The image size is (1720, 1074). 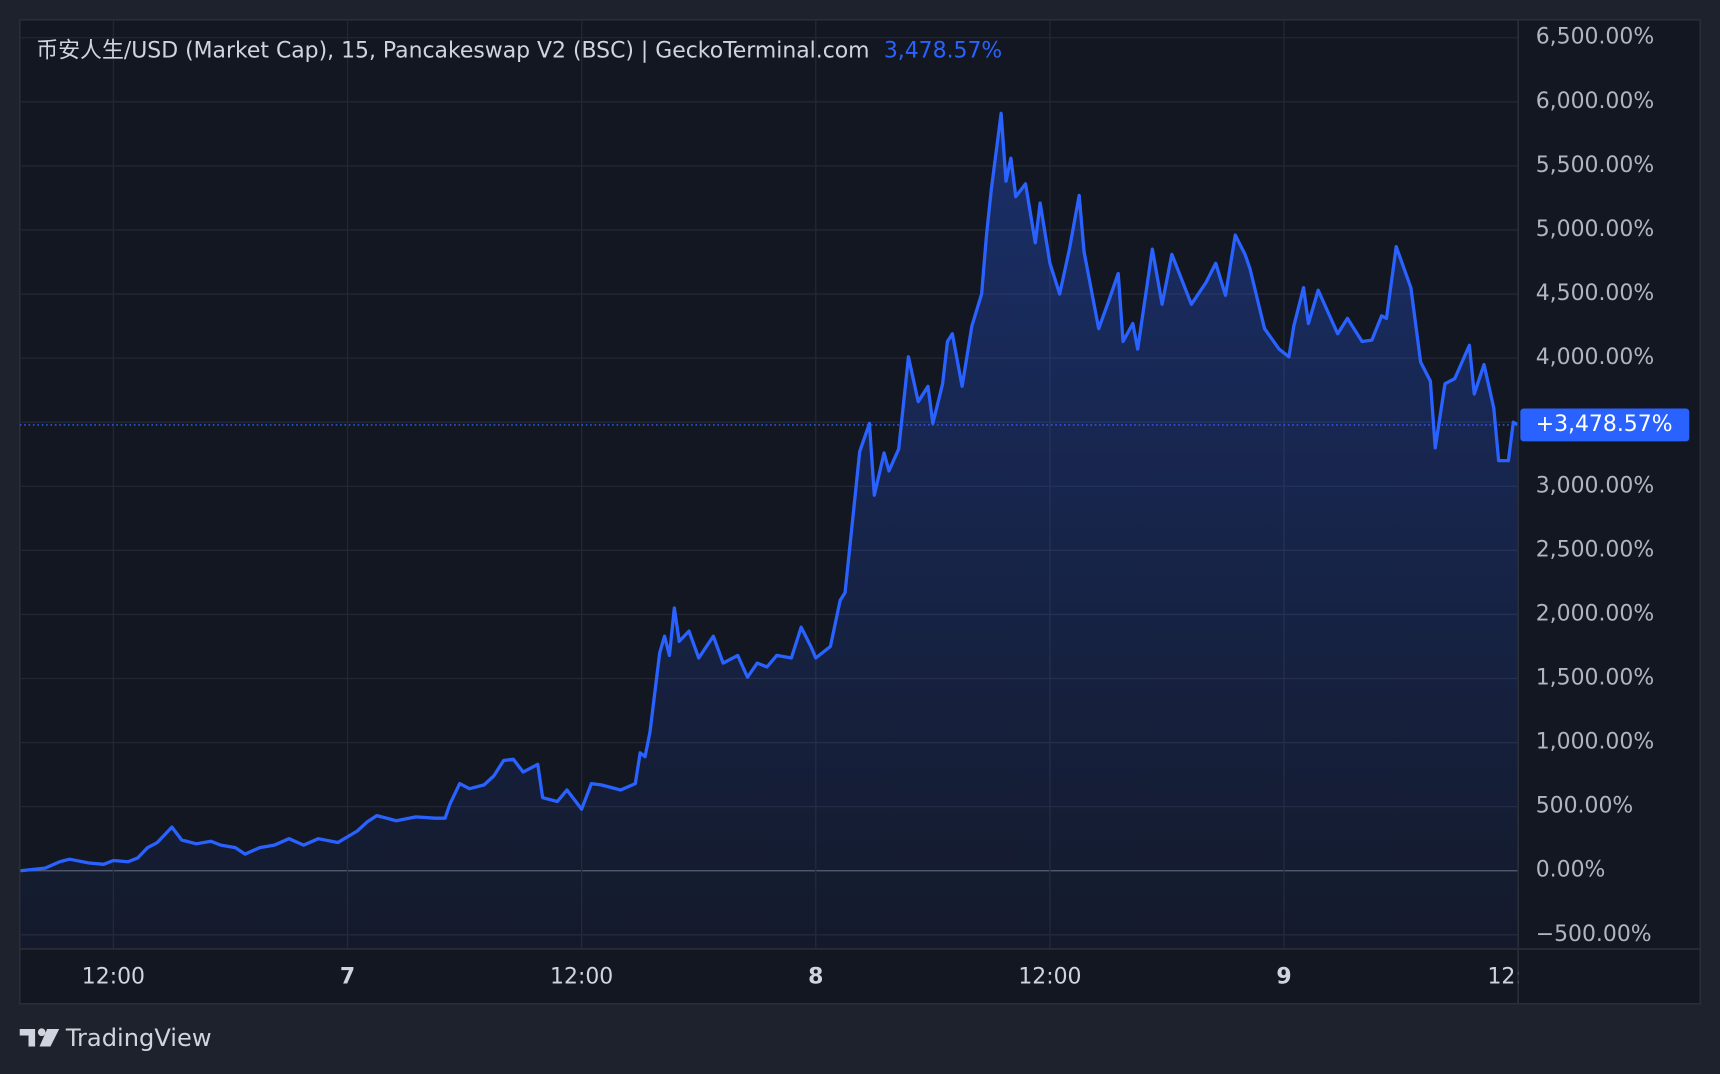 I want to click on x-tick-label: 9, so click(x=1283, y=976).